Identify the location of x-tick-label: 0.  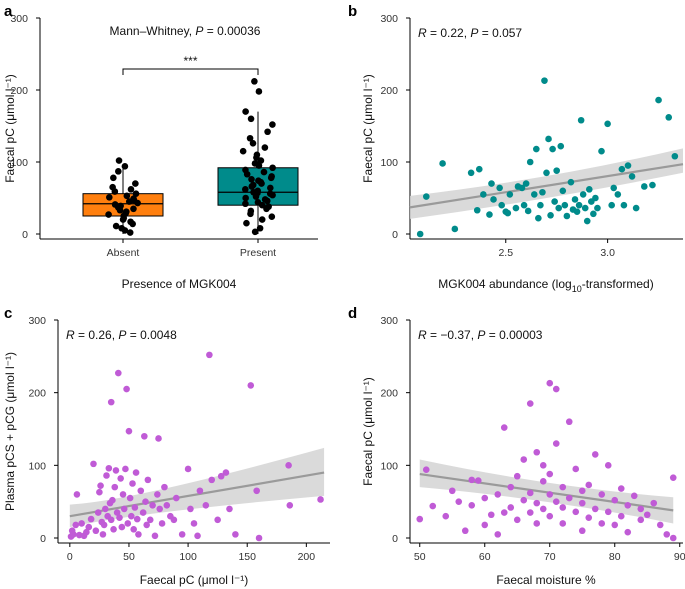
(70, 557).